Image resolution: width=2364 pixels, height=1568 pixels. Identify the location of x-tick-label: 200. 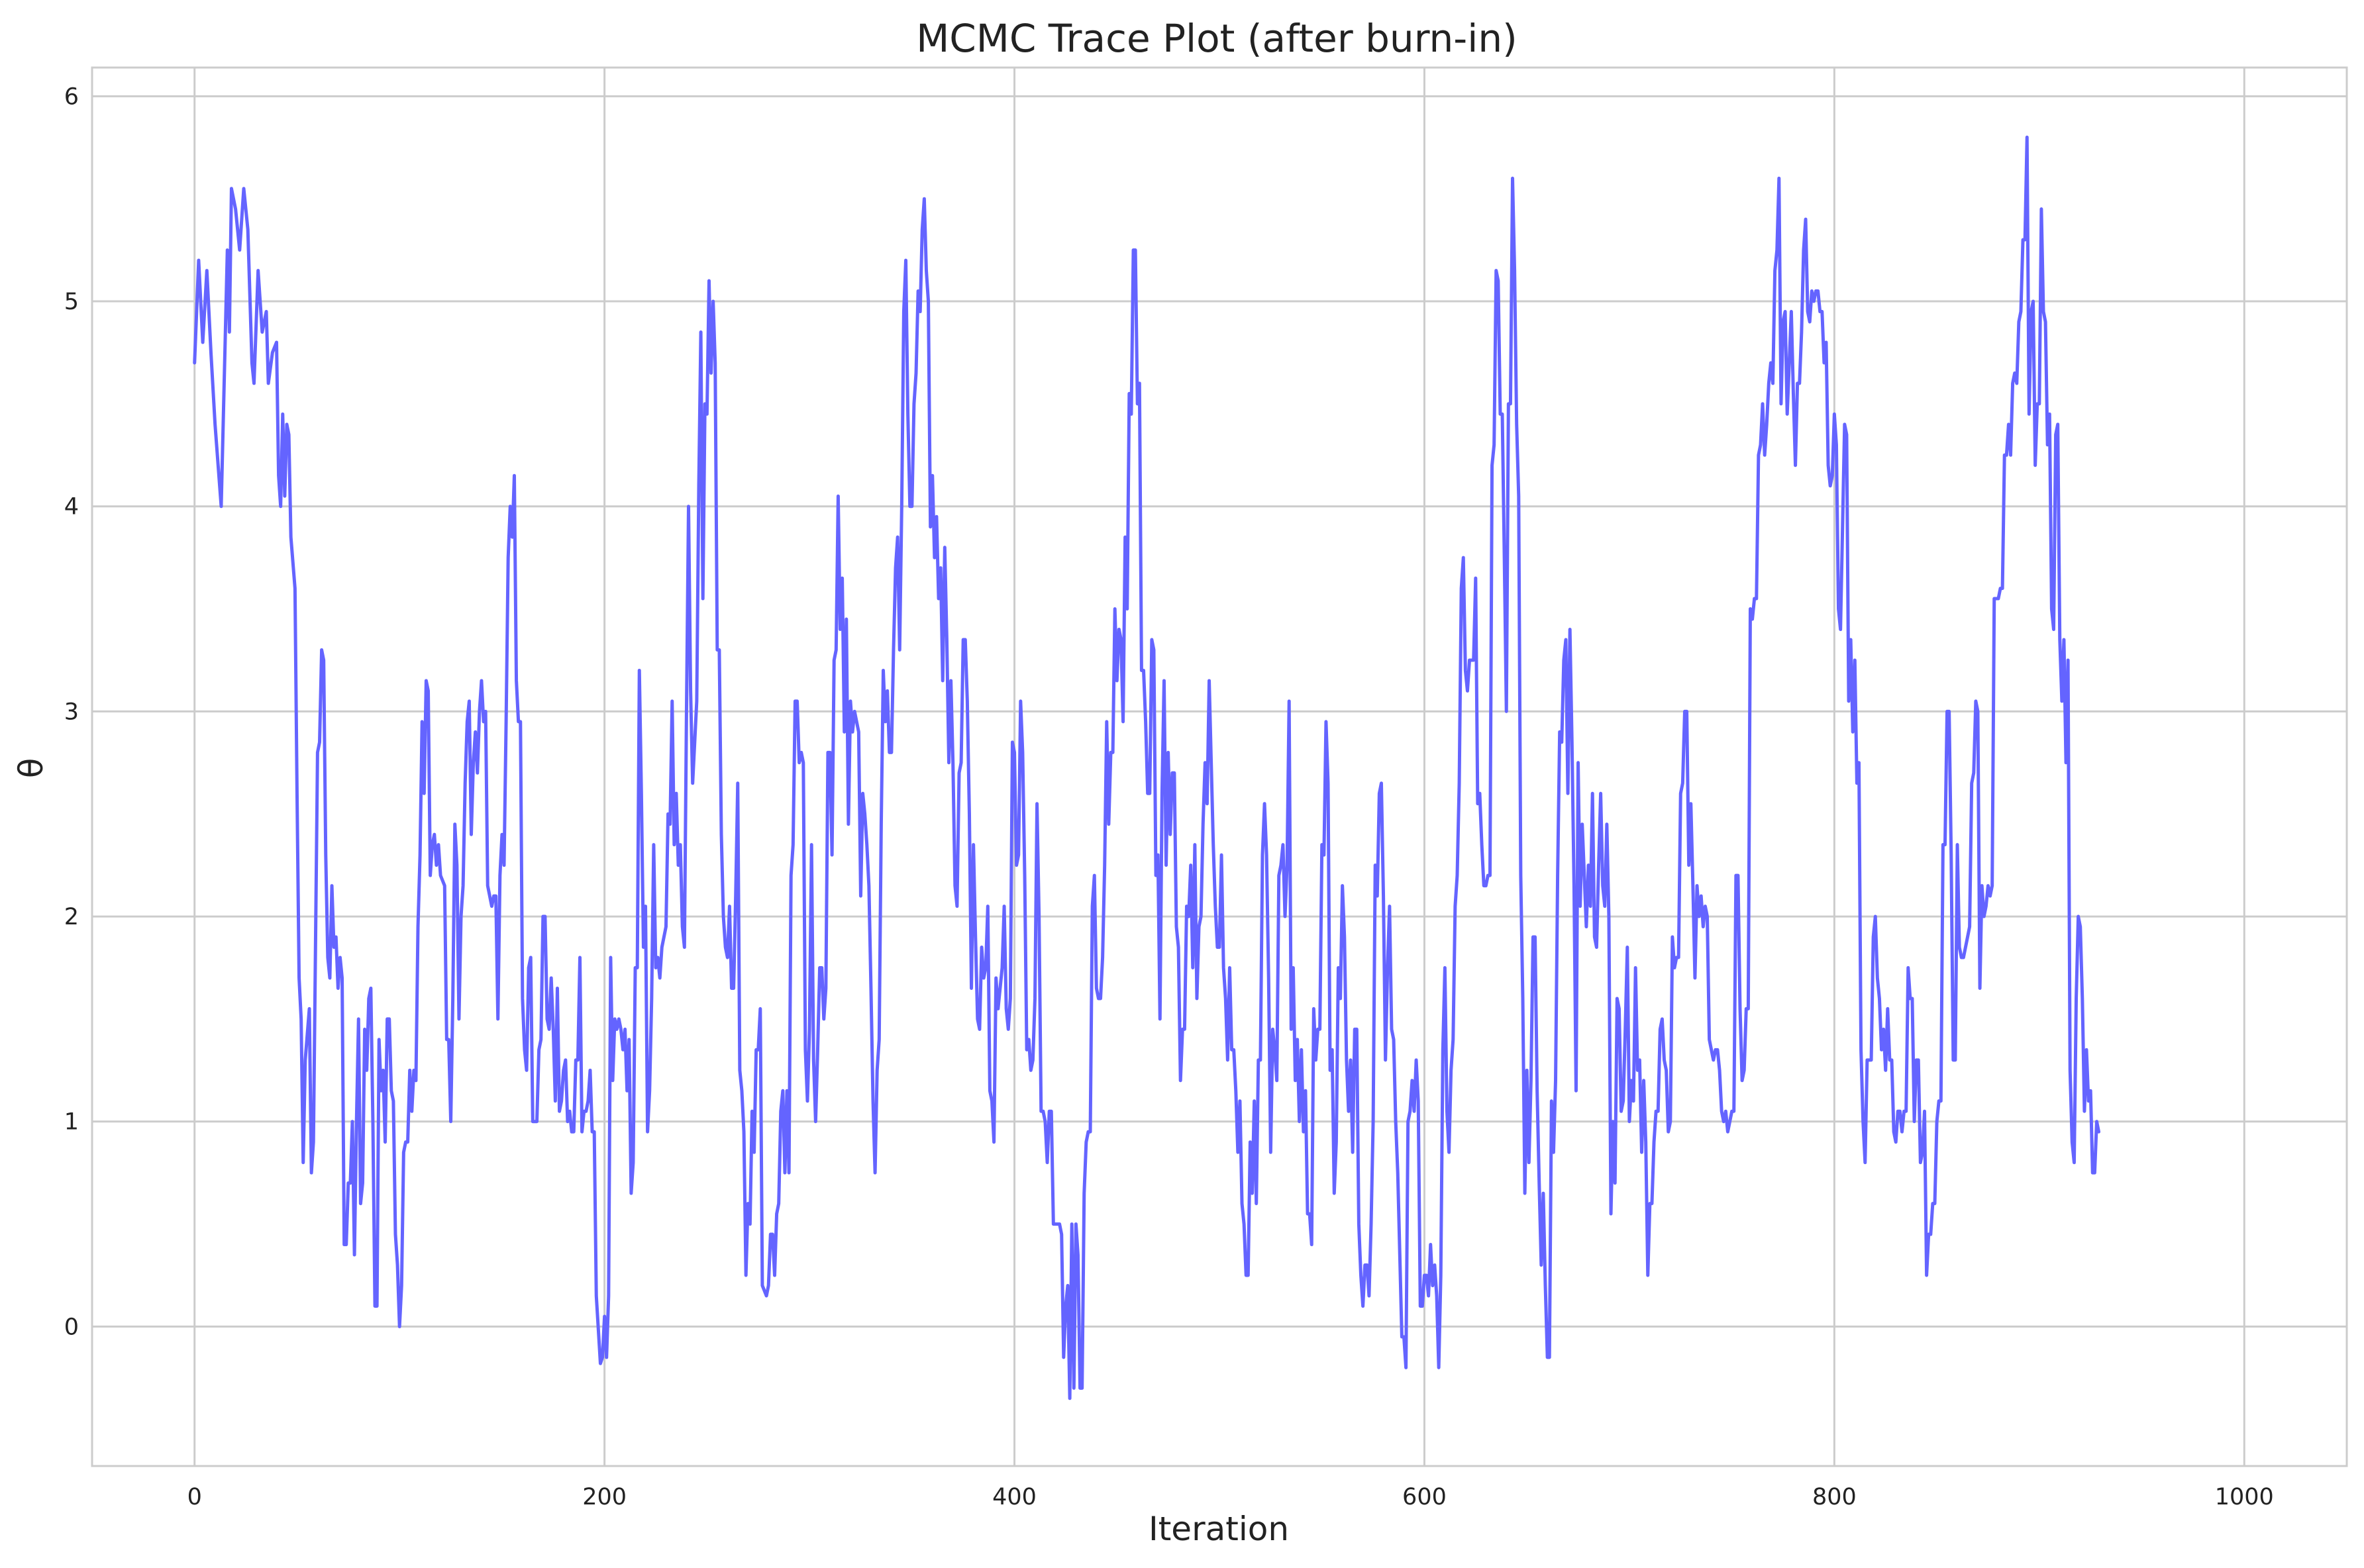
(605, 1497).